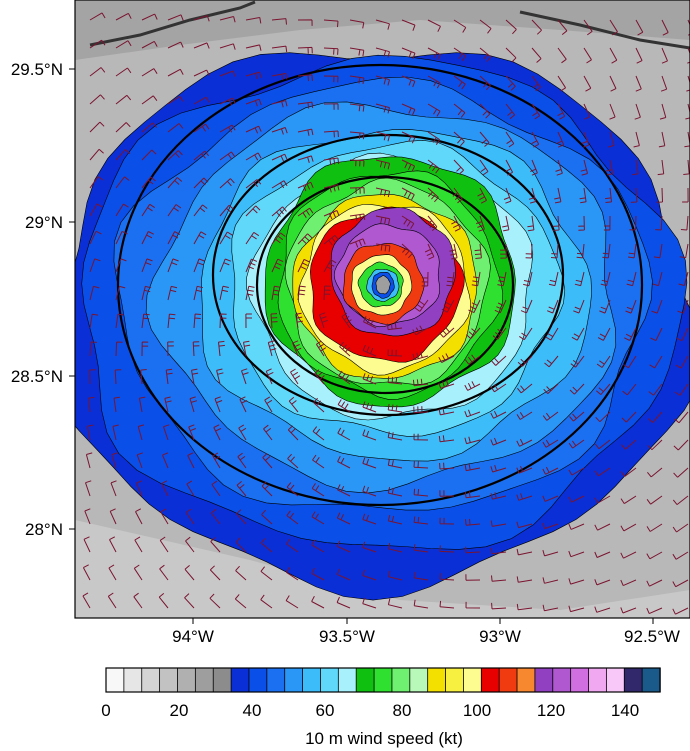 This screenshot has width=690, height=751. Describe the element at coordinates (383, 285) in the screenshot. I see `wind-contour-band` at that location.